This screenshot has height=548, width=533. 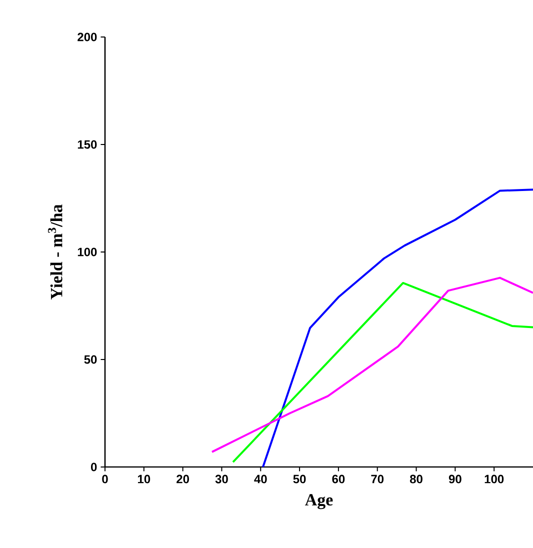 I want to click on x-tick-label: 30, so click(x=221, y=479).